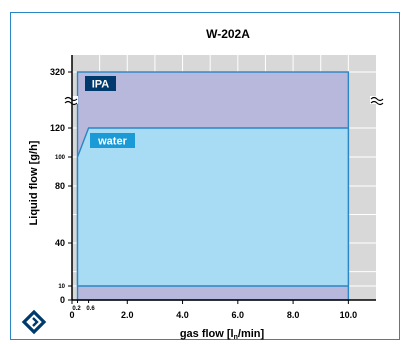  I want to click on x-tick-label: 8.0, so click(293, 315).